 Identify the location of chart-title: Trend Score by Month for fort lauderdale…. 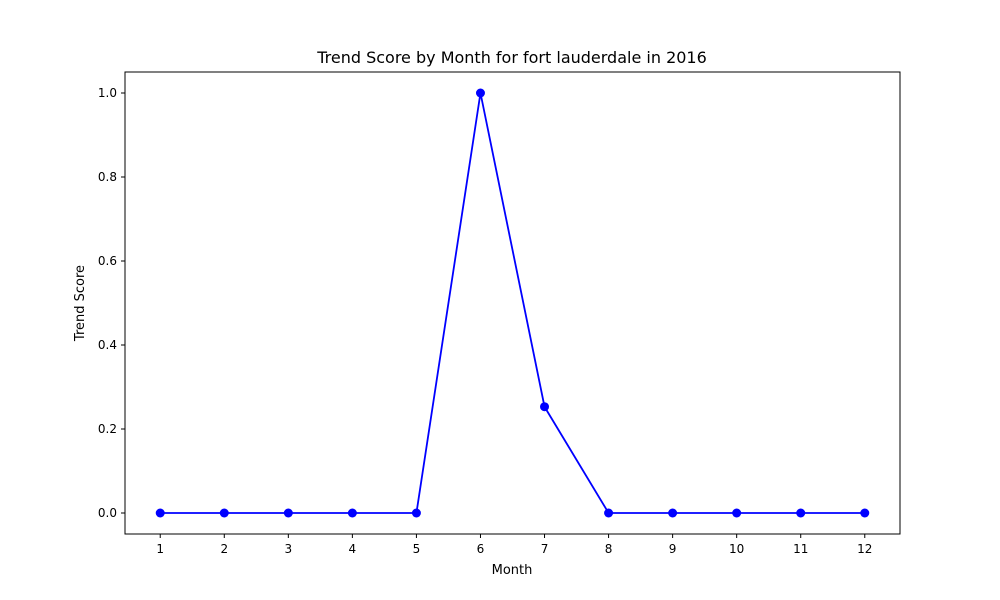
(511, 57).